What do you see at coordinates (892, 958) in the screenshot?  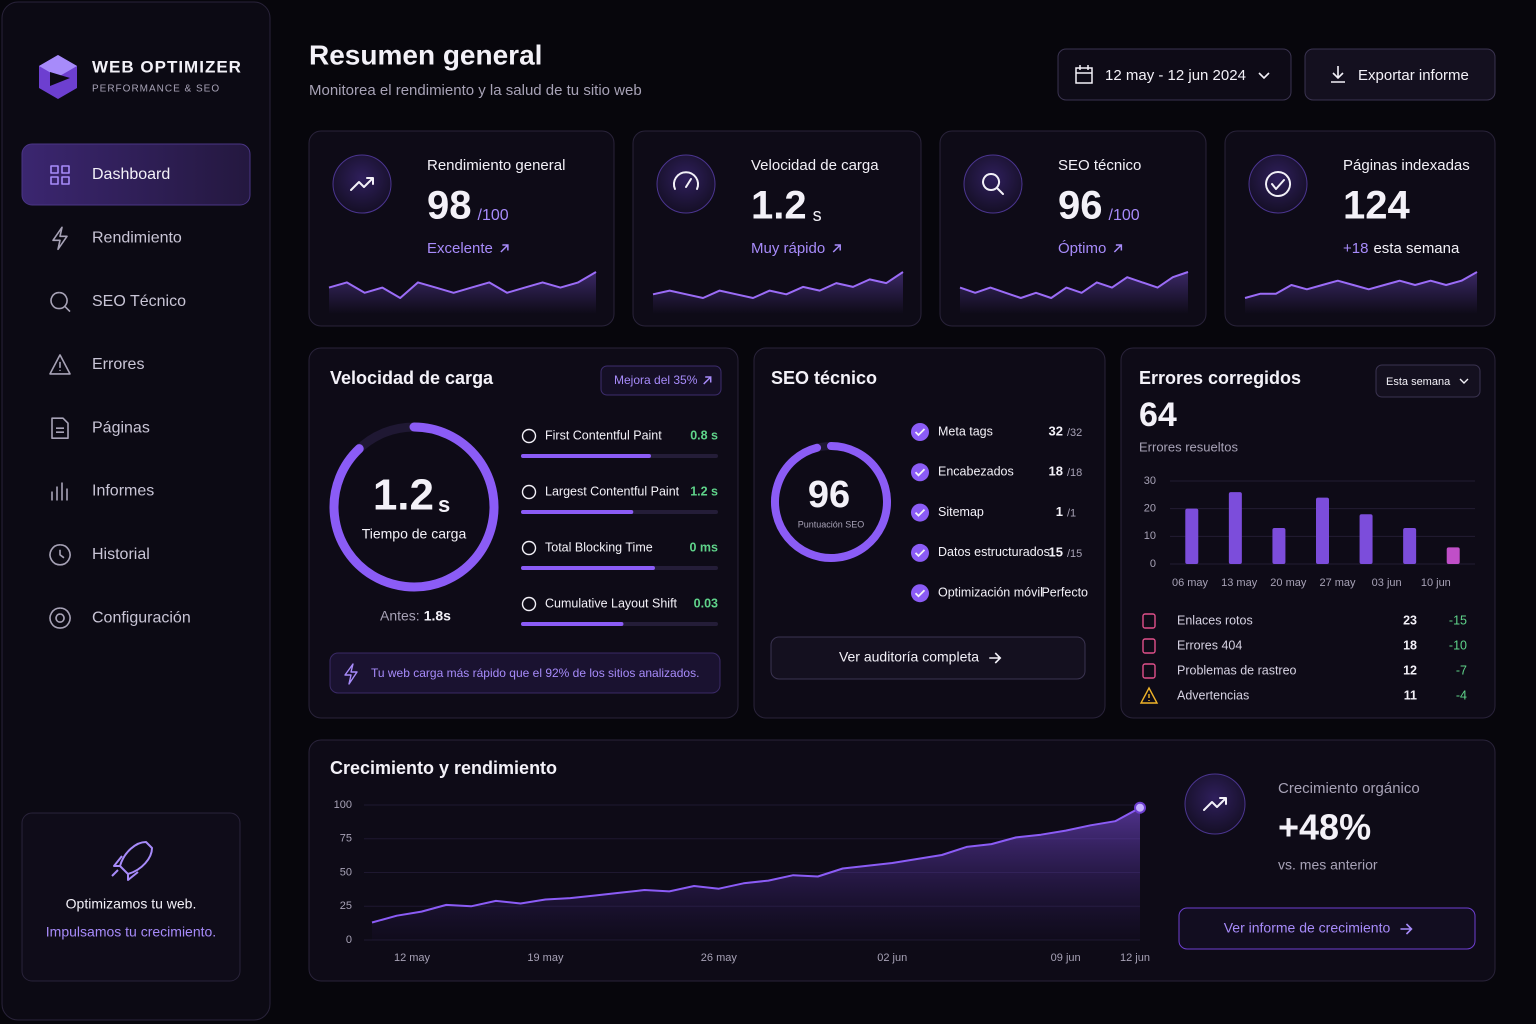 I see `x-tick-label: 02 jun` at bounding box center [892, 958].